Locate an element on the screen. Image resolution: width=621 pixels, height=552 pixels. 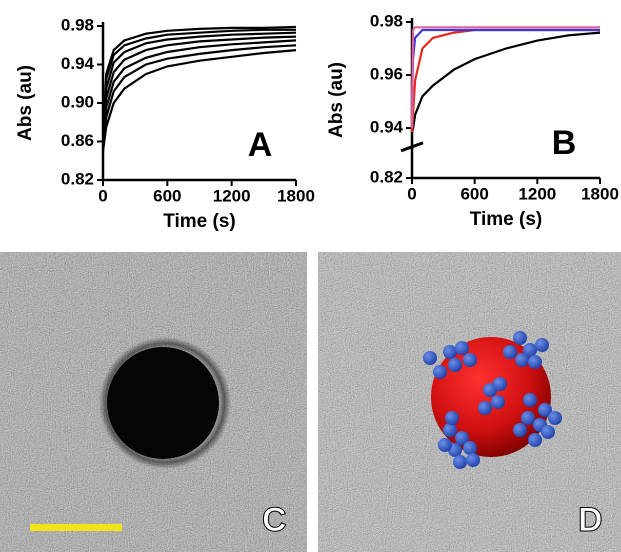
y-tick-label: 0.86 is located at coordinates (77, 140).